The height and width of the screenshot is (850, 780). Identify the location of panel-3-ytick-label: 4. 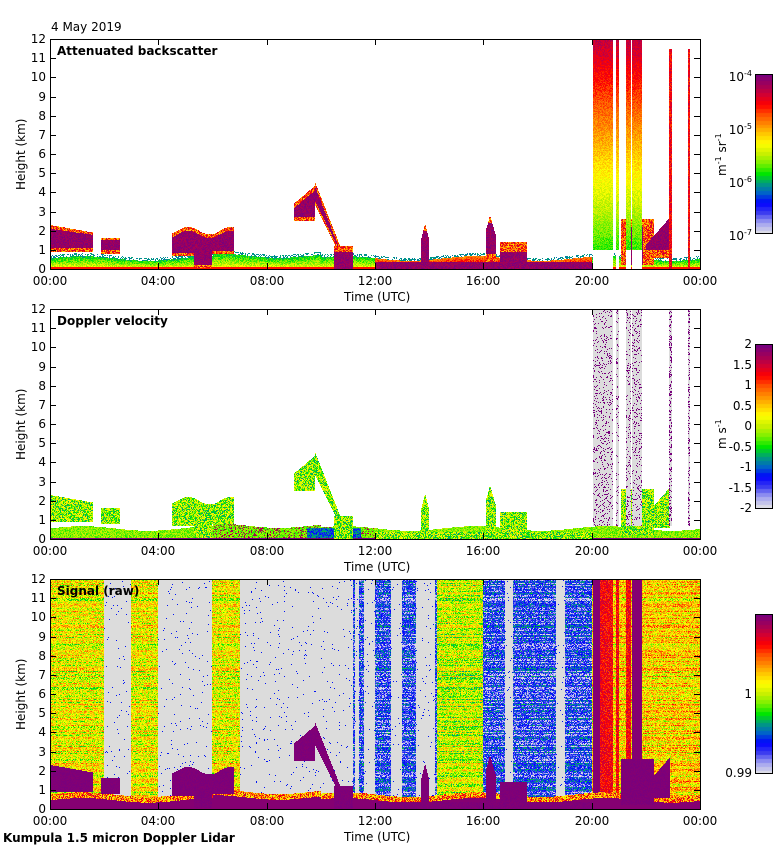
(42, 732).